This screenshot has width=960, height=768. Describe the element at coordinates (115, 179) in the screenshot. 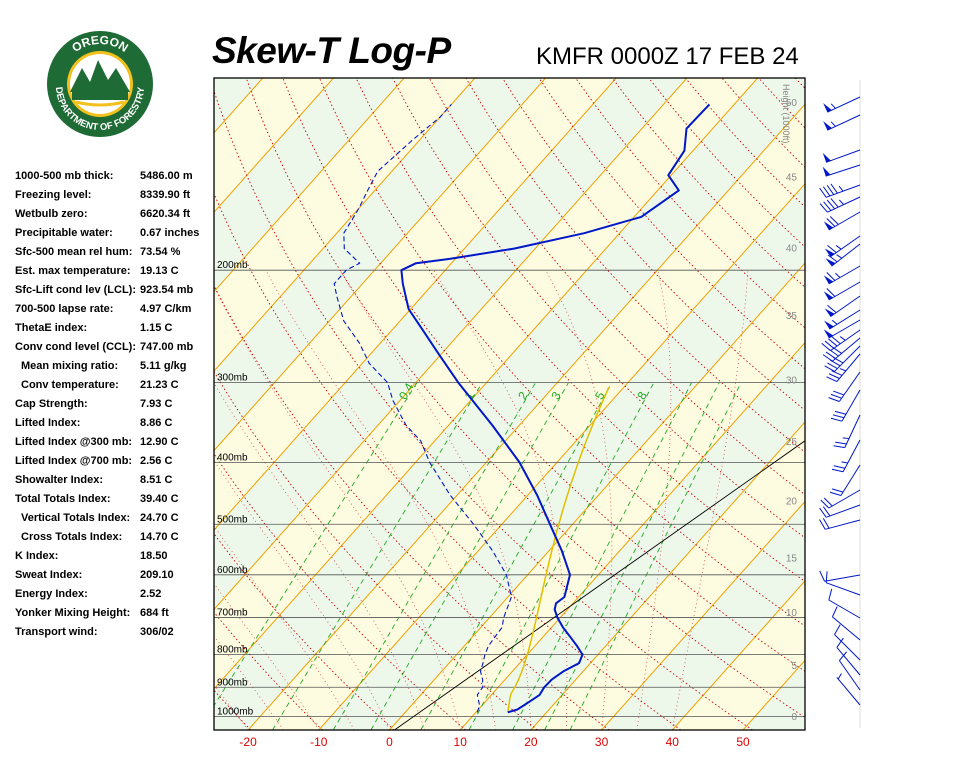

I see `index-row: 1000-500 mb thick: 5486.00 m` at that location.